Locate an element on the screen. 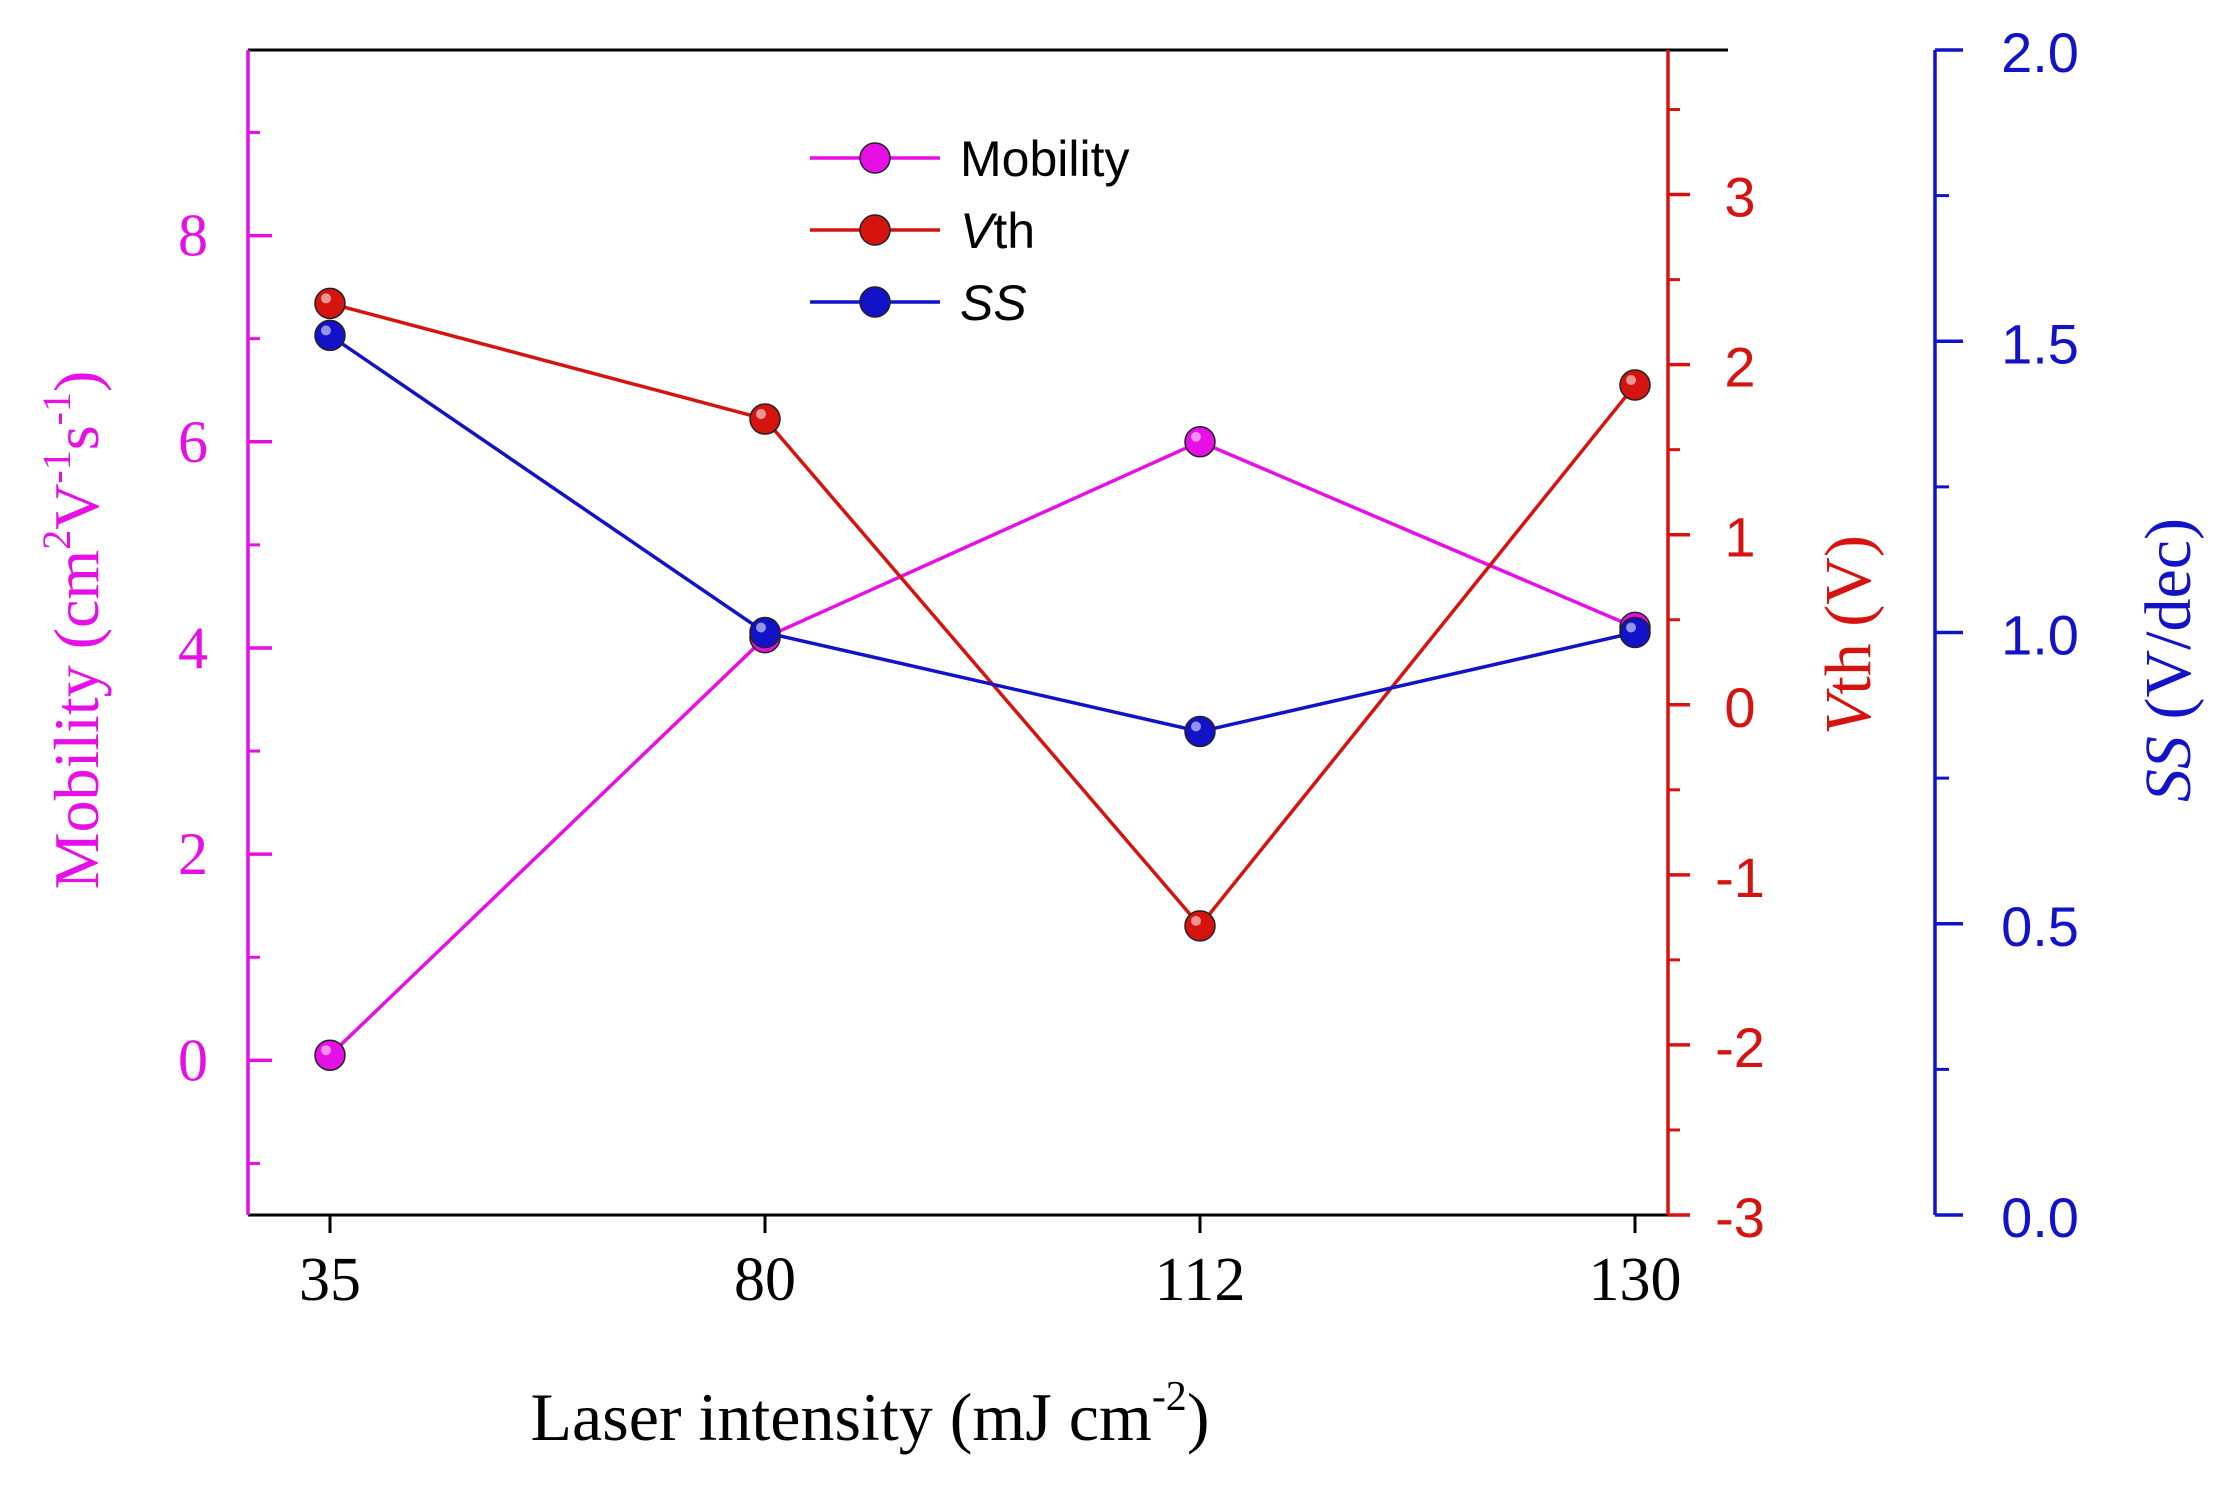 This screenshot has height=1492, width=2228. vth-tick-label: 3 is located at coordinates (1739, 197).